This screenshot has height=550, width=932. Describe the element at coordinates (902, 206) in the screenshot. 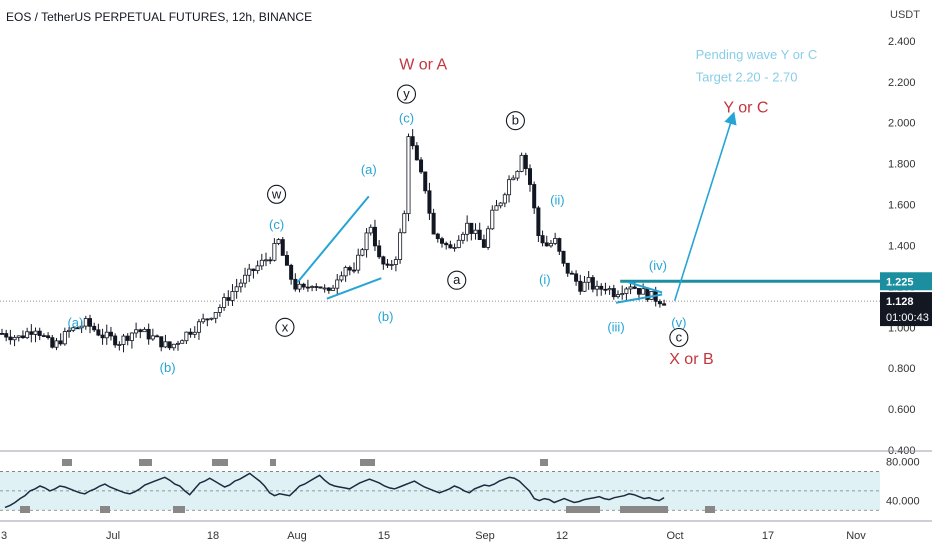

I see `y-tick-label: 1.600` at that location.